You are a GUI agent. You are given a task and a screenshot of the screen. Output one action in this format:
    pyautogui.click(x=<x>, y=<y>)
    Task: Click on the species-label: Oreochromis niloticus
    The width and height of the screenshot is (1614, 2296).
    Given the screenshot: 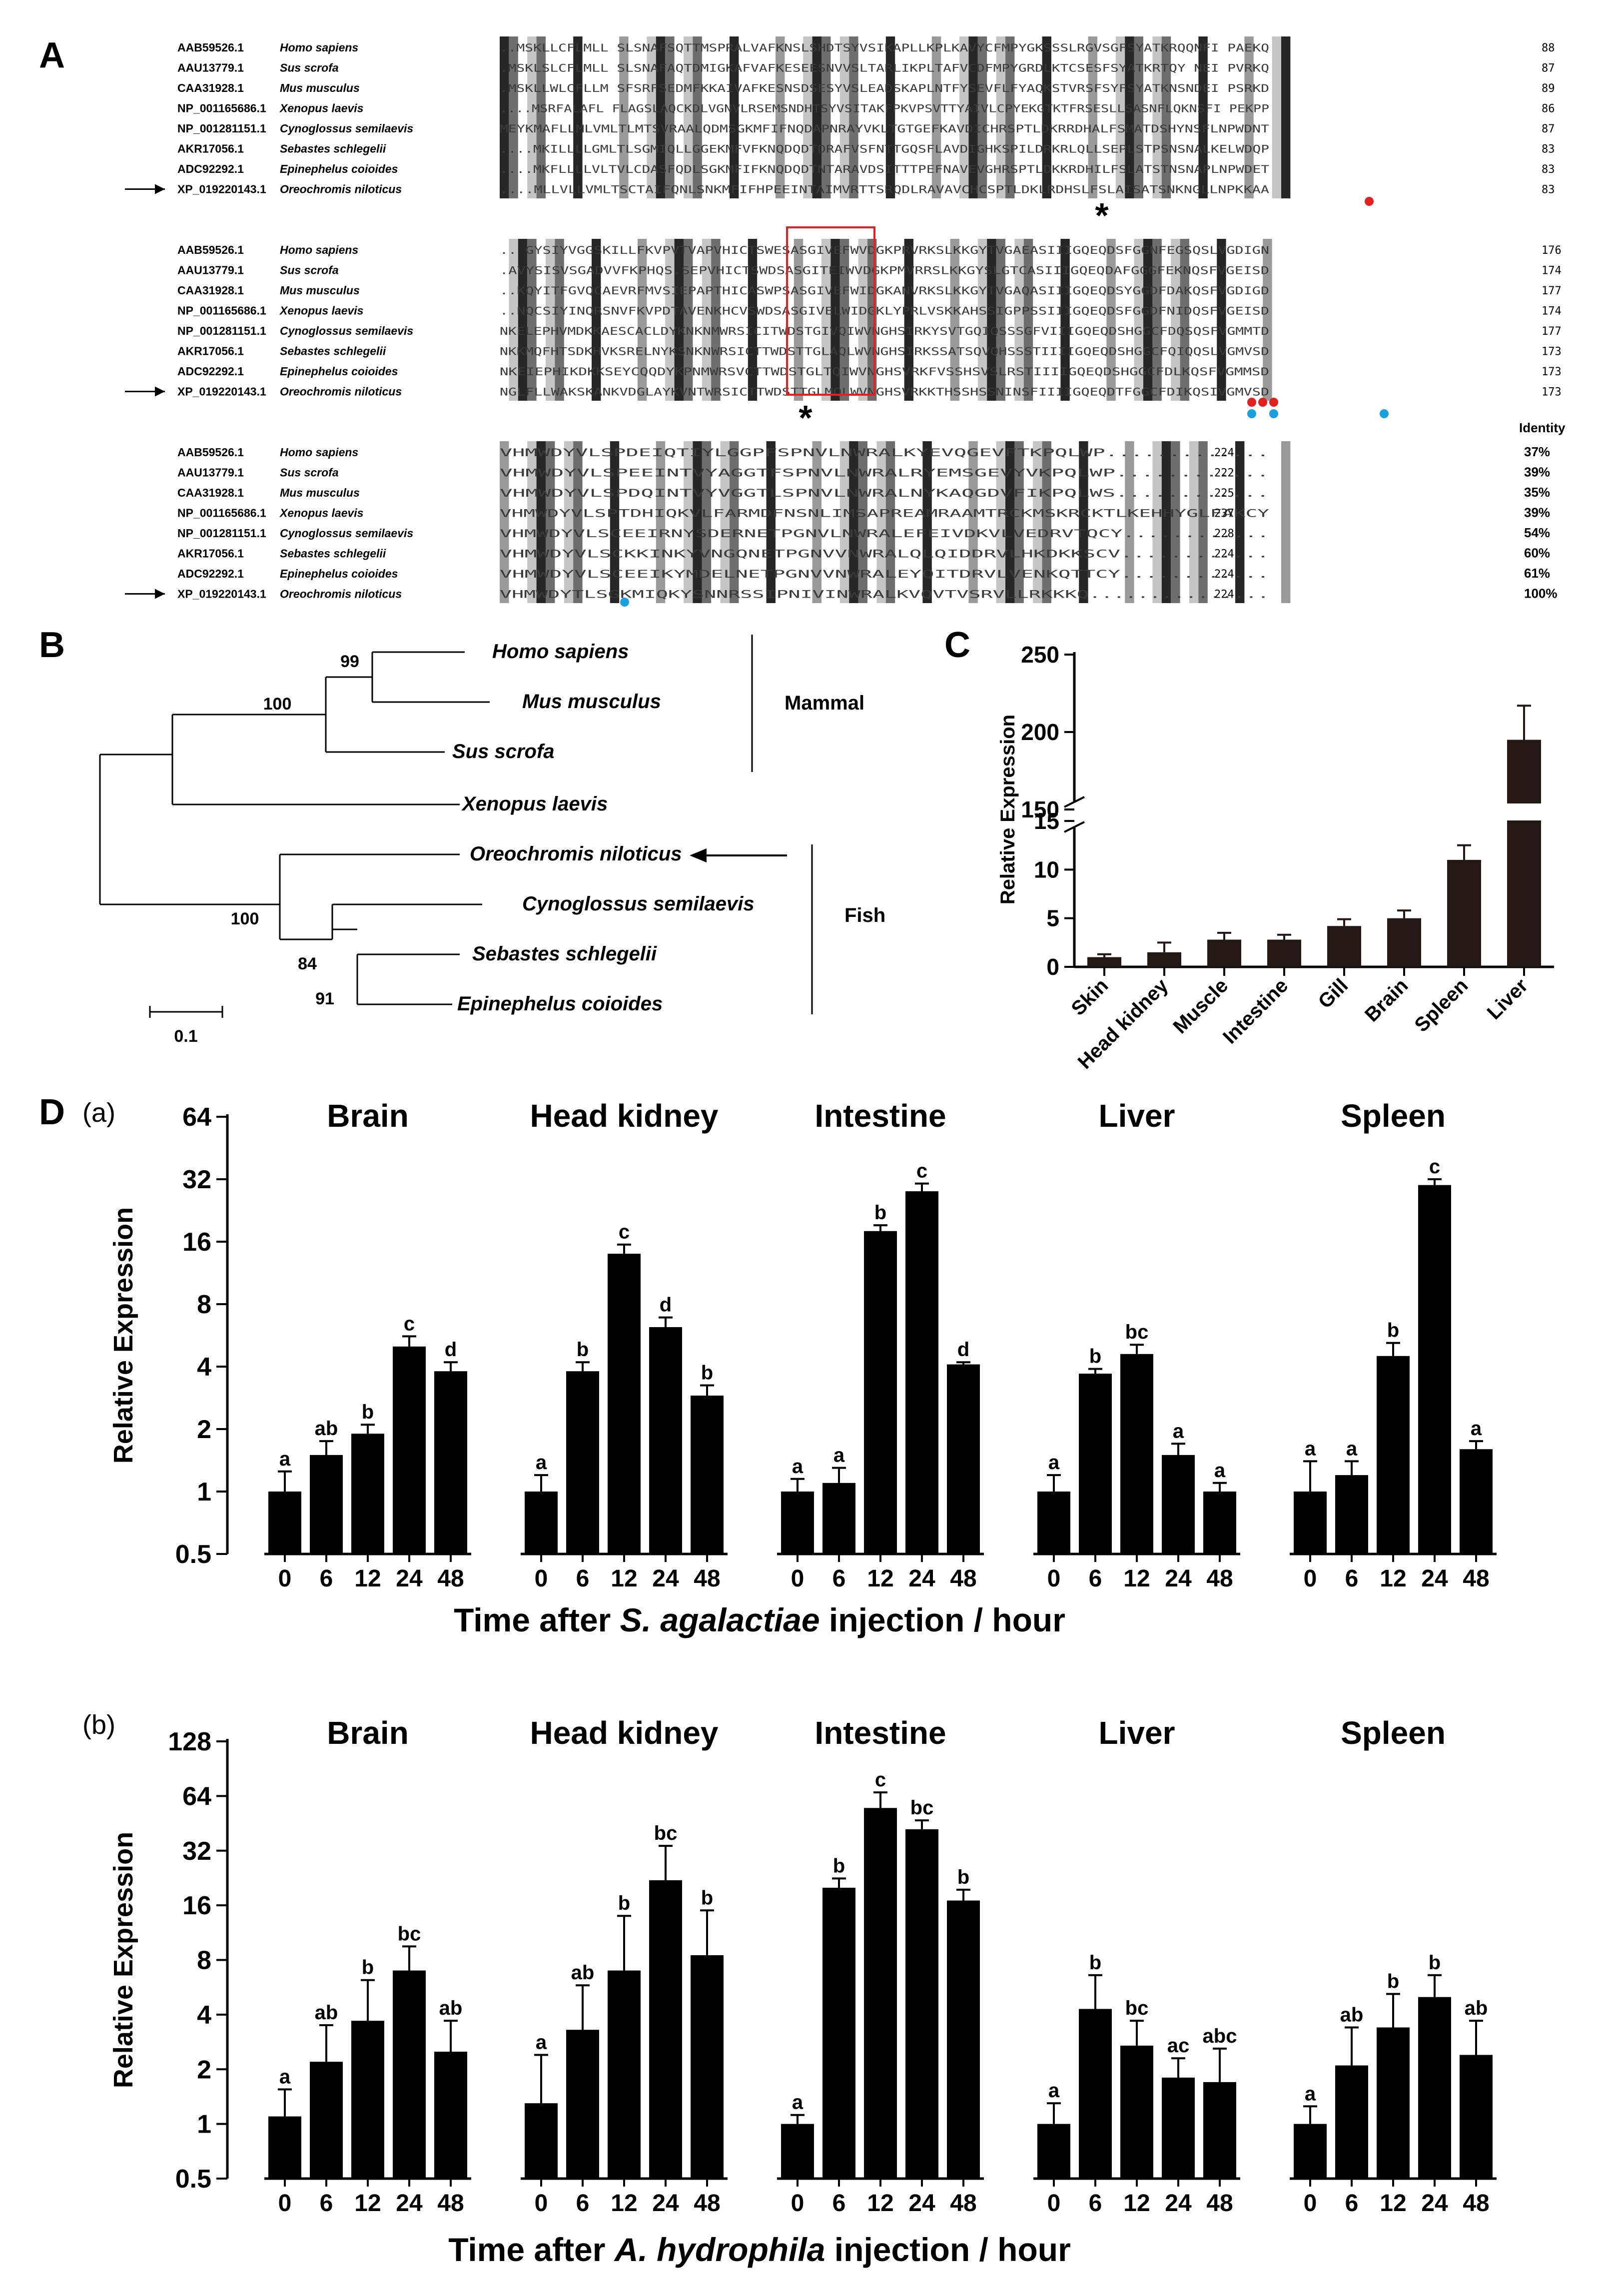 What is the action you would take?
    pyautogui.click(x=341, y=189)
    